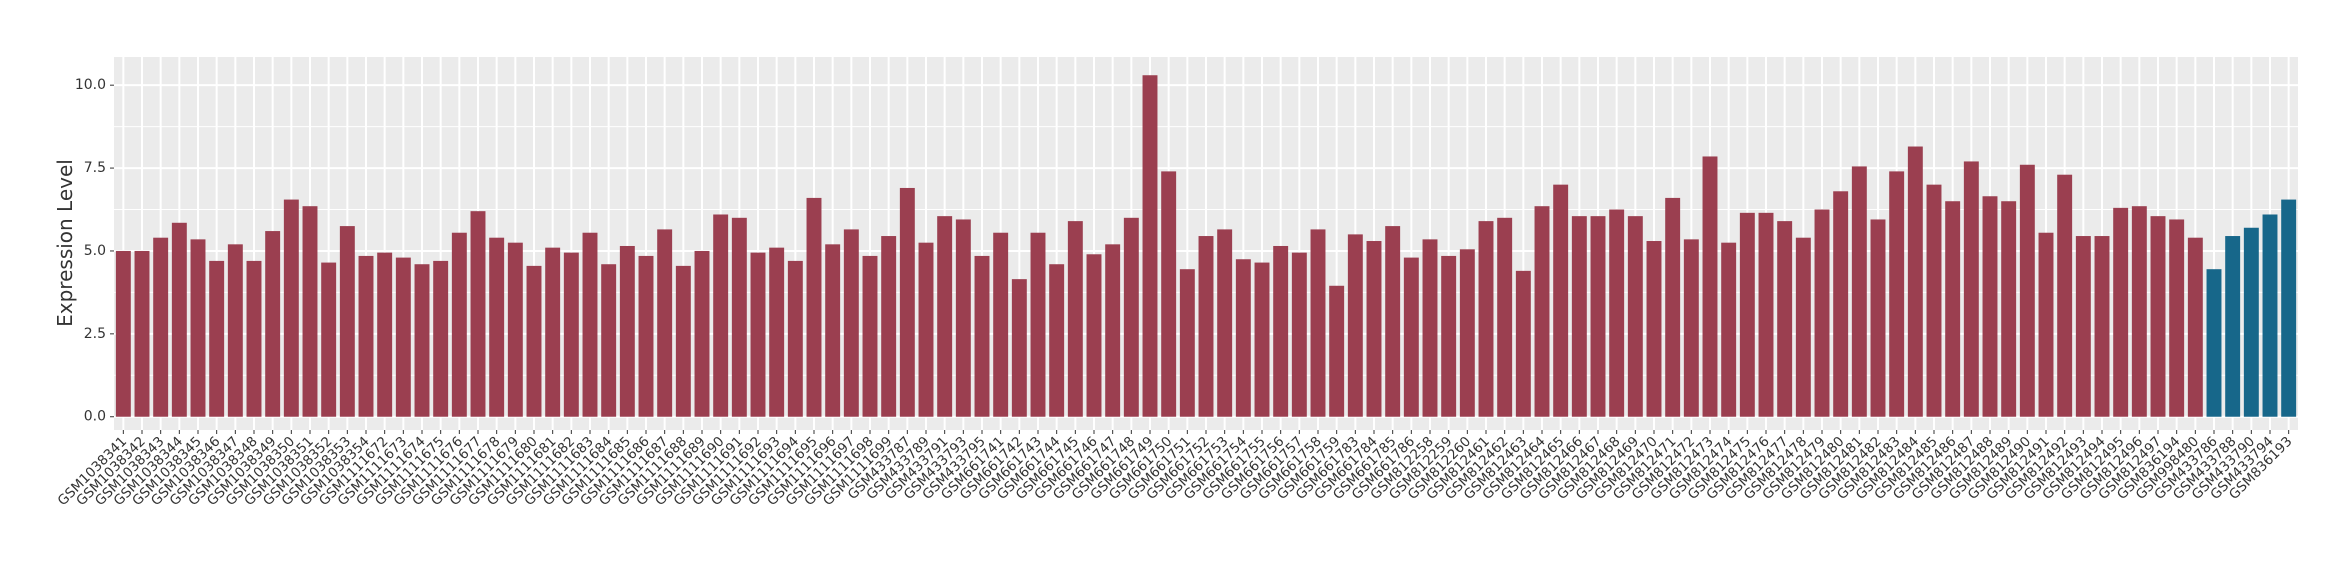  I want to click on y-tick-label: 7.5, so click(95, 168).